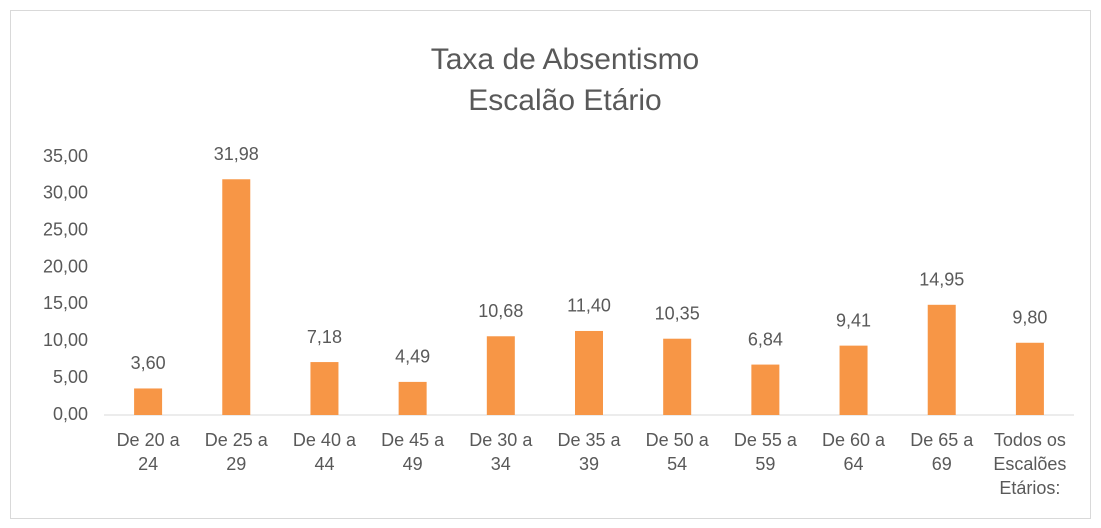 This screenshot has height=528, width=1101. What do you see at coordinates (65, 229) in the screenshot?
I see `y-tick-label: 25,00` at bounding box center [65, 229].